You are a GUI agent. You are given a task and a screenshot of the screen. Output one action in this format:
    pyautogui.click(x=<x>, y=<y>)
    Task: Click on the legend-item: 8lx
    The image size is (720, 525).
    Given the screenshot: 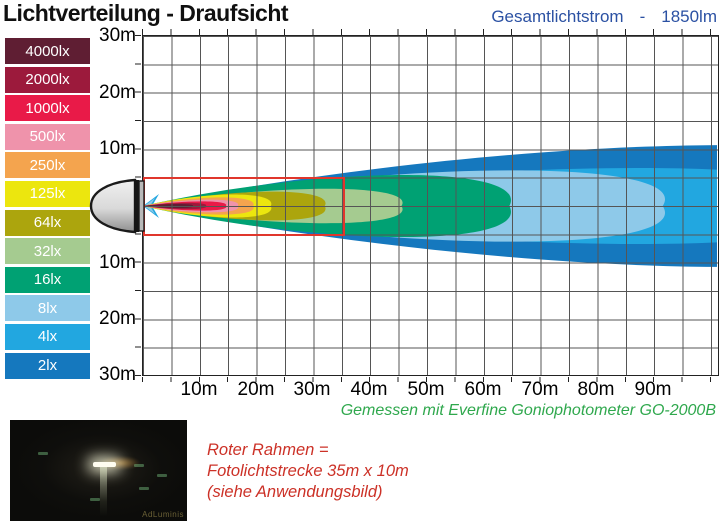 What is the action you would take?
    pyautogui.click(x=47, y=308)
    